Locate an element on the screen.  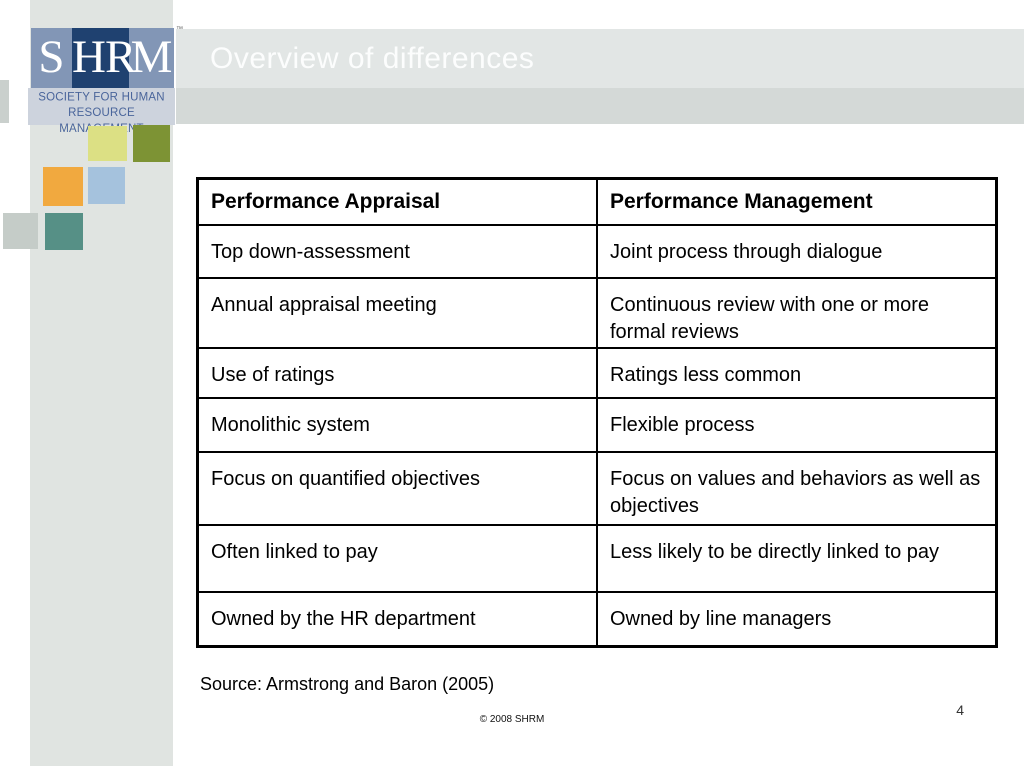
source-citation: Source: Armstrong and Baron (2005) is located at coordinates (347, 684).